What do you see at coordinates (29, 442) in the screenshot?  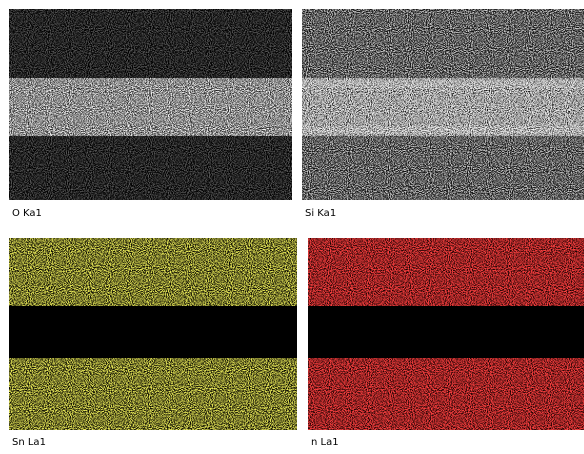 I see `map-label: Sn La1` at bounding box center [29, 442].